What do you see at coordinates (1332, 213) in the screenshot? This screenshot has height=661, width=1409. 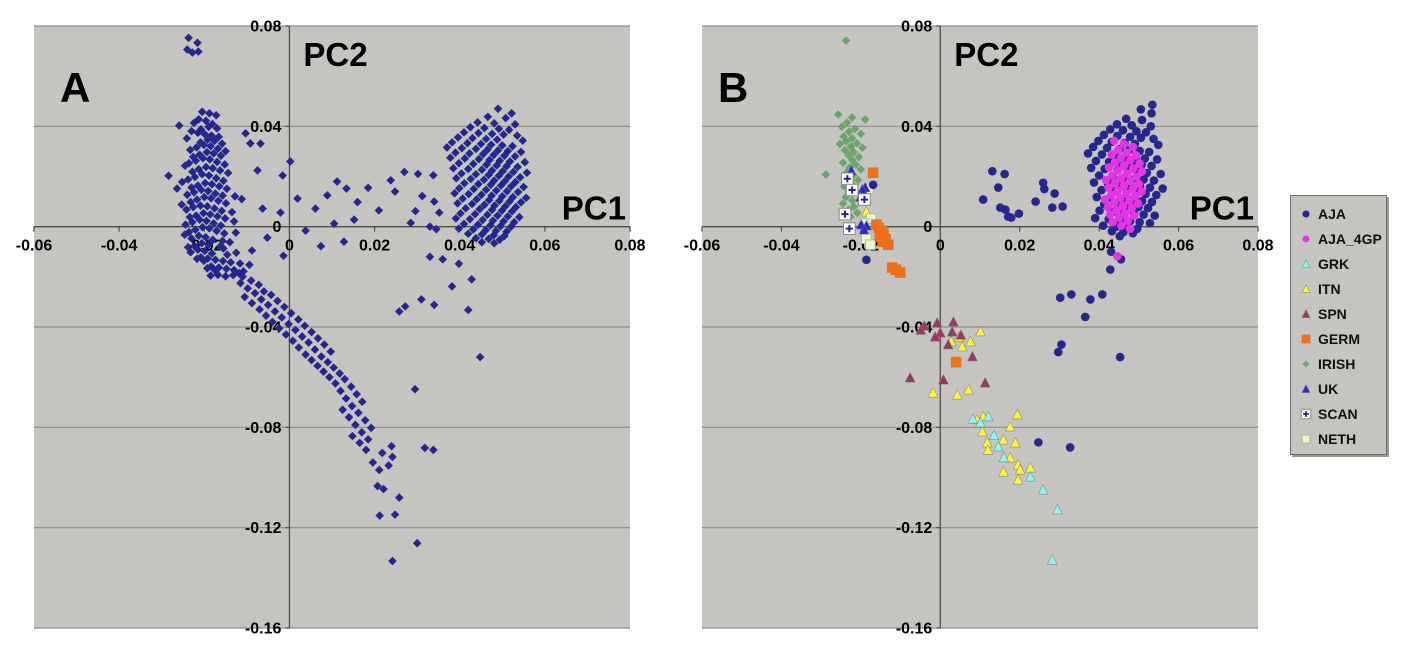 I see `legend-label: AJA` at bounding box center [1332, 213].